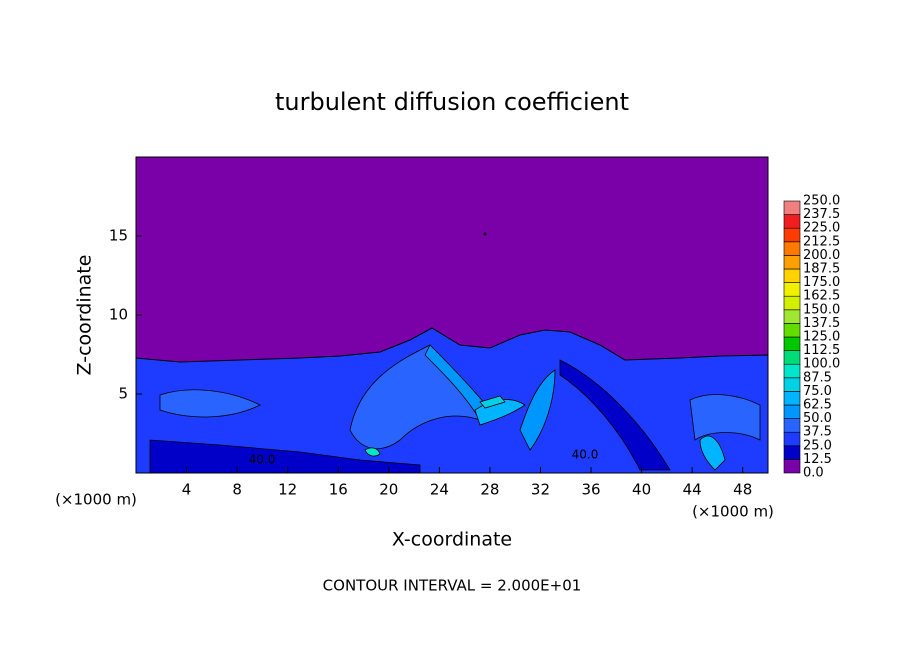 This screenshot has height=654, width=904. I want to click on colorbar-label: 150.0, so click(821, 309).